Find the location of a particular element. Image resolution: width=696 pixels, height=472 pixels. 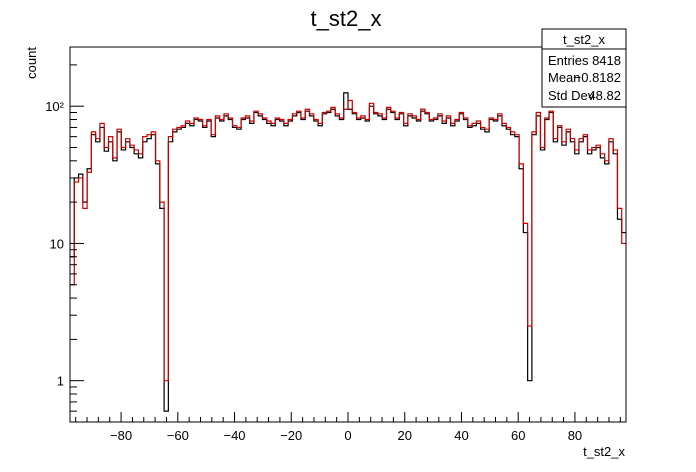

x-tick-label: −40 is located at coordinates (234, 435).